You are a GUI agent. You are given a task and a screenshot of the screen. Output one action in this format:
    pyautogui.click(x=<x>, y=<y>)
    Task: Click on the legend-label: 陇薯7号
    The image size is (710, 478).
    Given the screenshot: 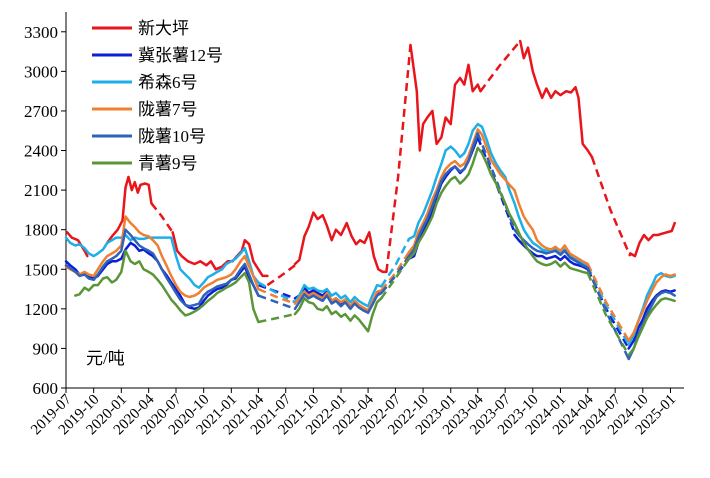 What is the action you would take?
    pyautogui.click(x=168, y=109)
    